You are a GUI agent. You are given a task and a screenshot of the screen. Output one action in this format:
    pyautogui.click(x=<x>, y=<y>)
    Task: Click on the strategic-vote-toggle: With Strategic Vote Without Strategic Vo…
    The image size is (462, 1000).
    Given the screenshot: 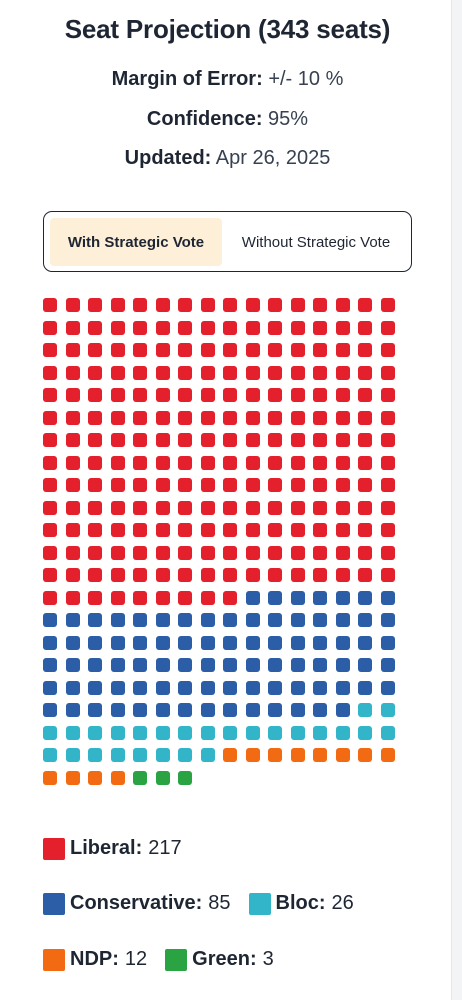 What is the action you would take?
    pyautogui.click(x=227, y=241)
    